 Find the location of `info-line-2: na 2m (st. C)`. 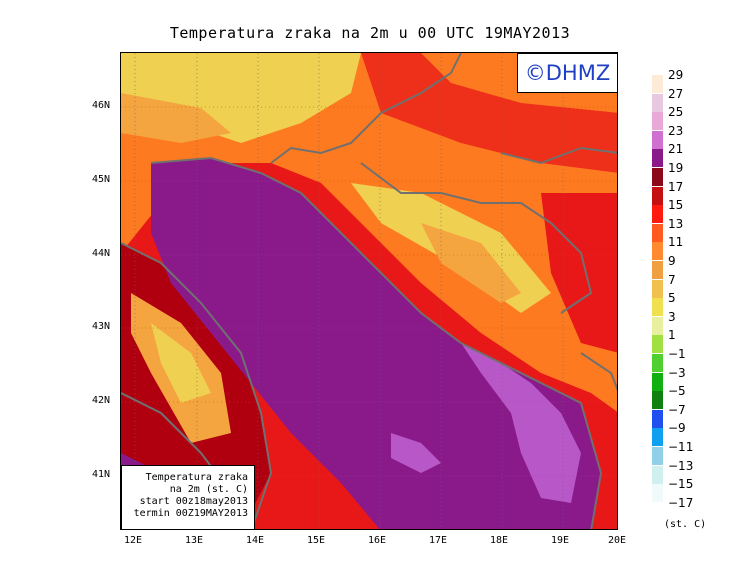

info-line-2: na 2m (st. C) is located at coordinates (208, 489).